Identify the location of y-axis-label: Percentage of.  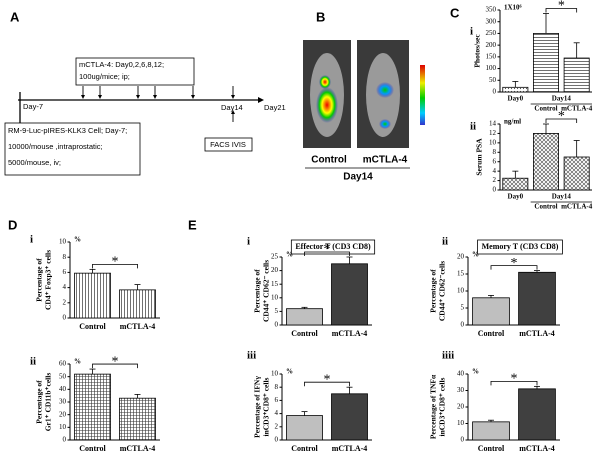
(433, 291).